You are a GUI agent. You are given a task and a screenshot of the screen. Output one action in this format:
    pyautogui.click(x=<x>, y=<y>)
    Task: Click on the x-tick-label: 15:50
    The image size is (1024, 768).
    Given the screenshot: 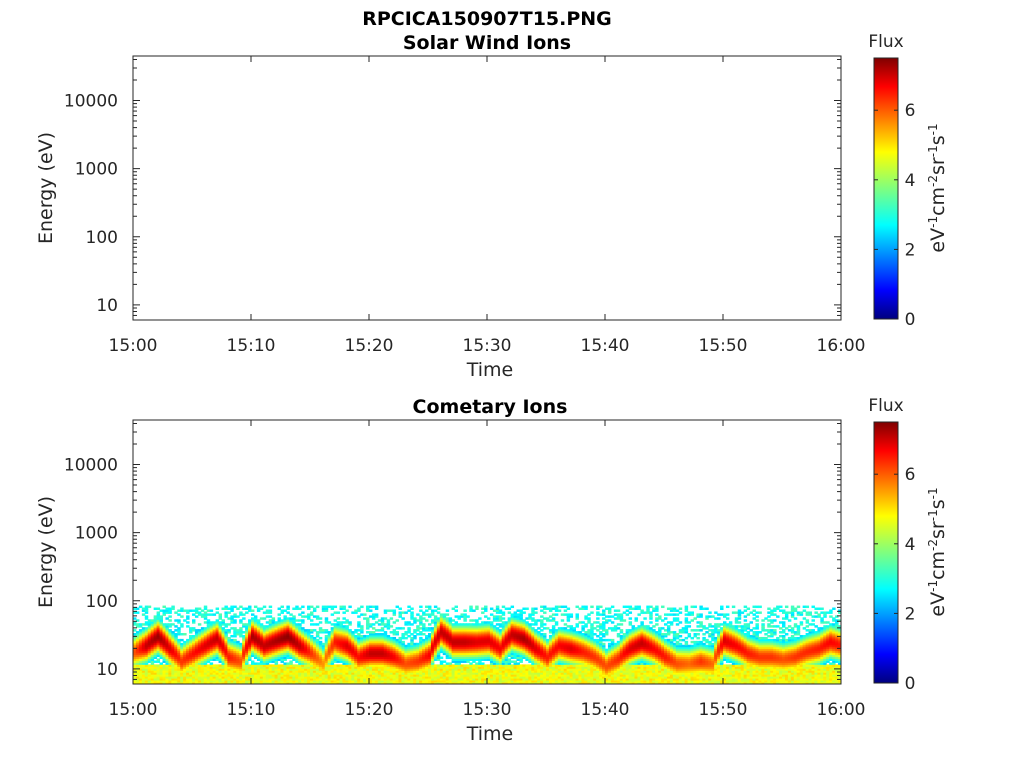 What is the action you would take?
    pyautogui.click(x=723, y=346)
    